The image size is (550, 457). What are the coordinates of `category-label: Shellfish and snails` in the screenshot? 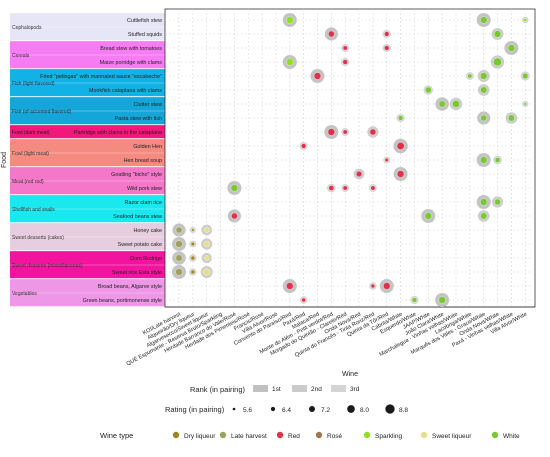 It's located at (33, 210).